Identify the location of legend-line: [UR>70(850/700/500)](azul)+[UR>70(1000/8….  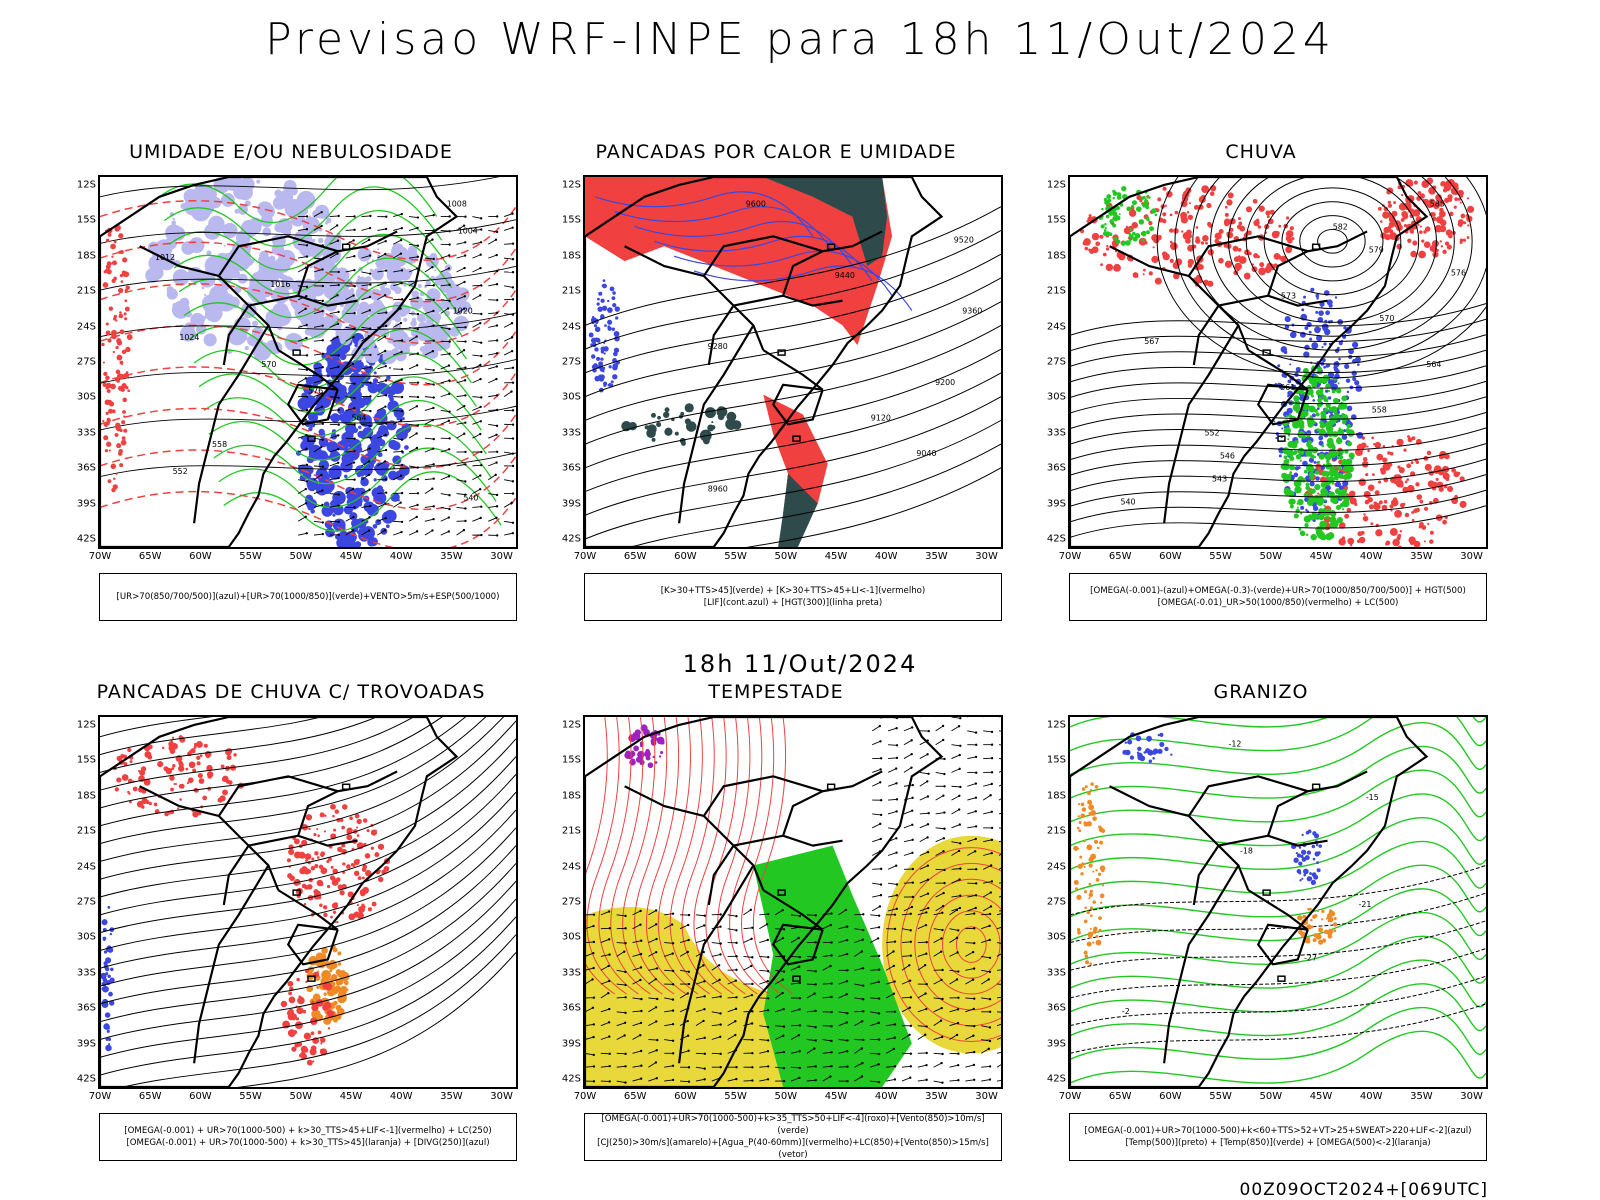
(308, 597).